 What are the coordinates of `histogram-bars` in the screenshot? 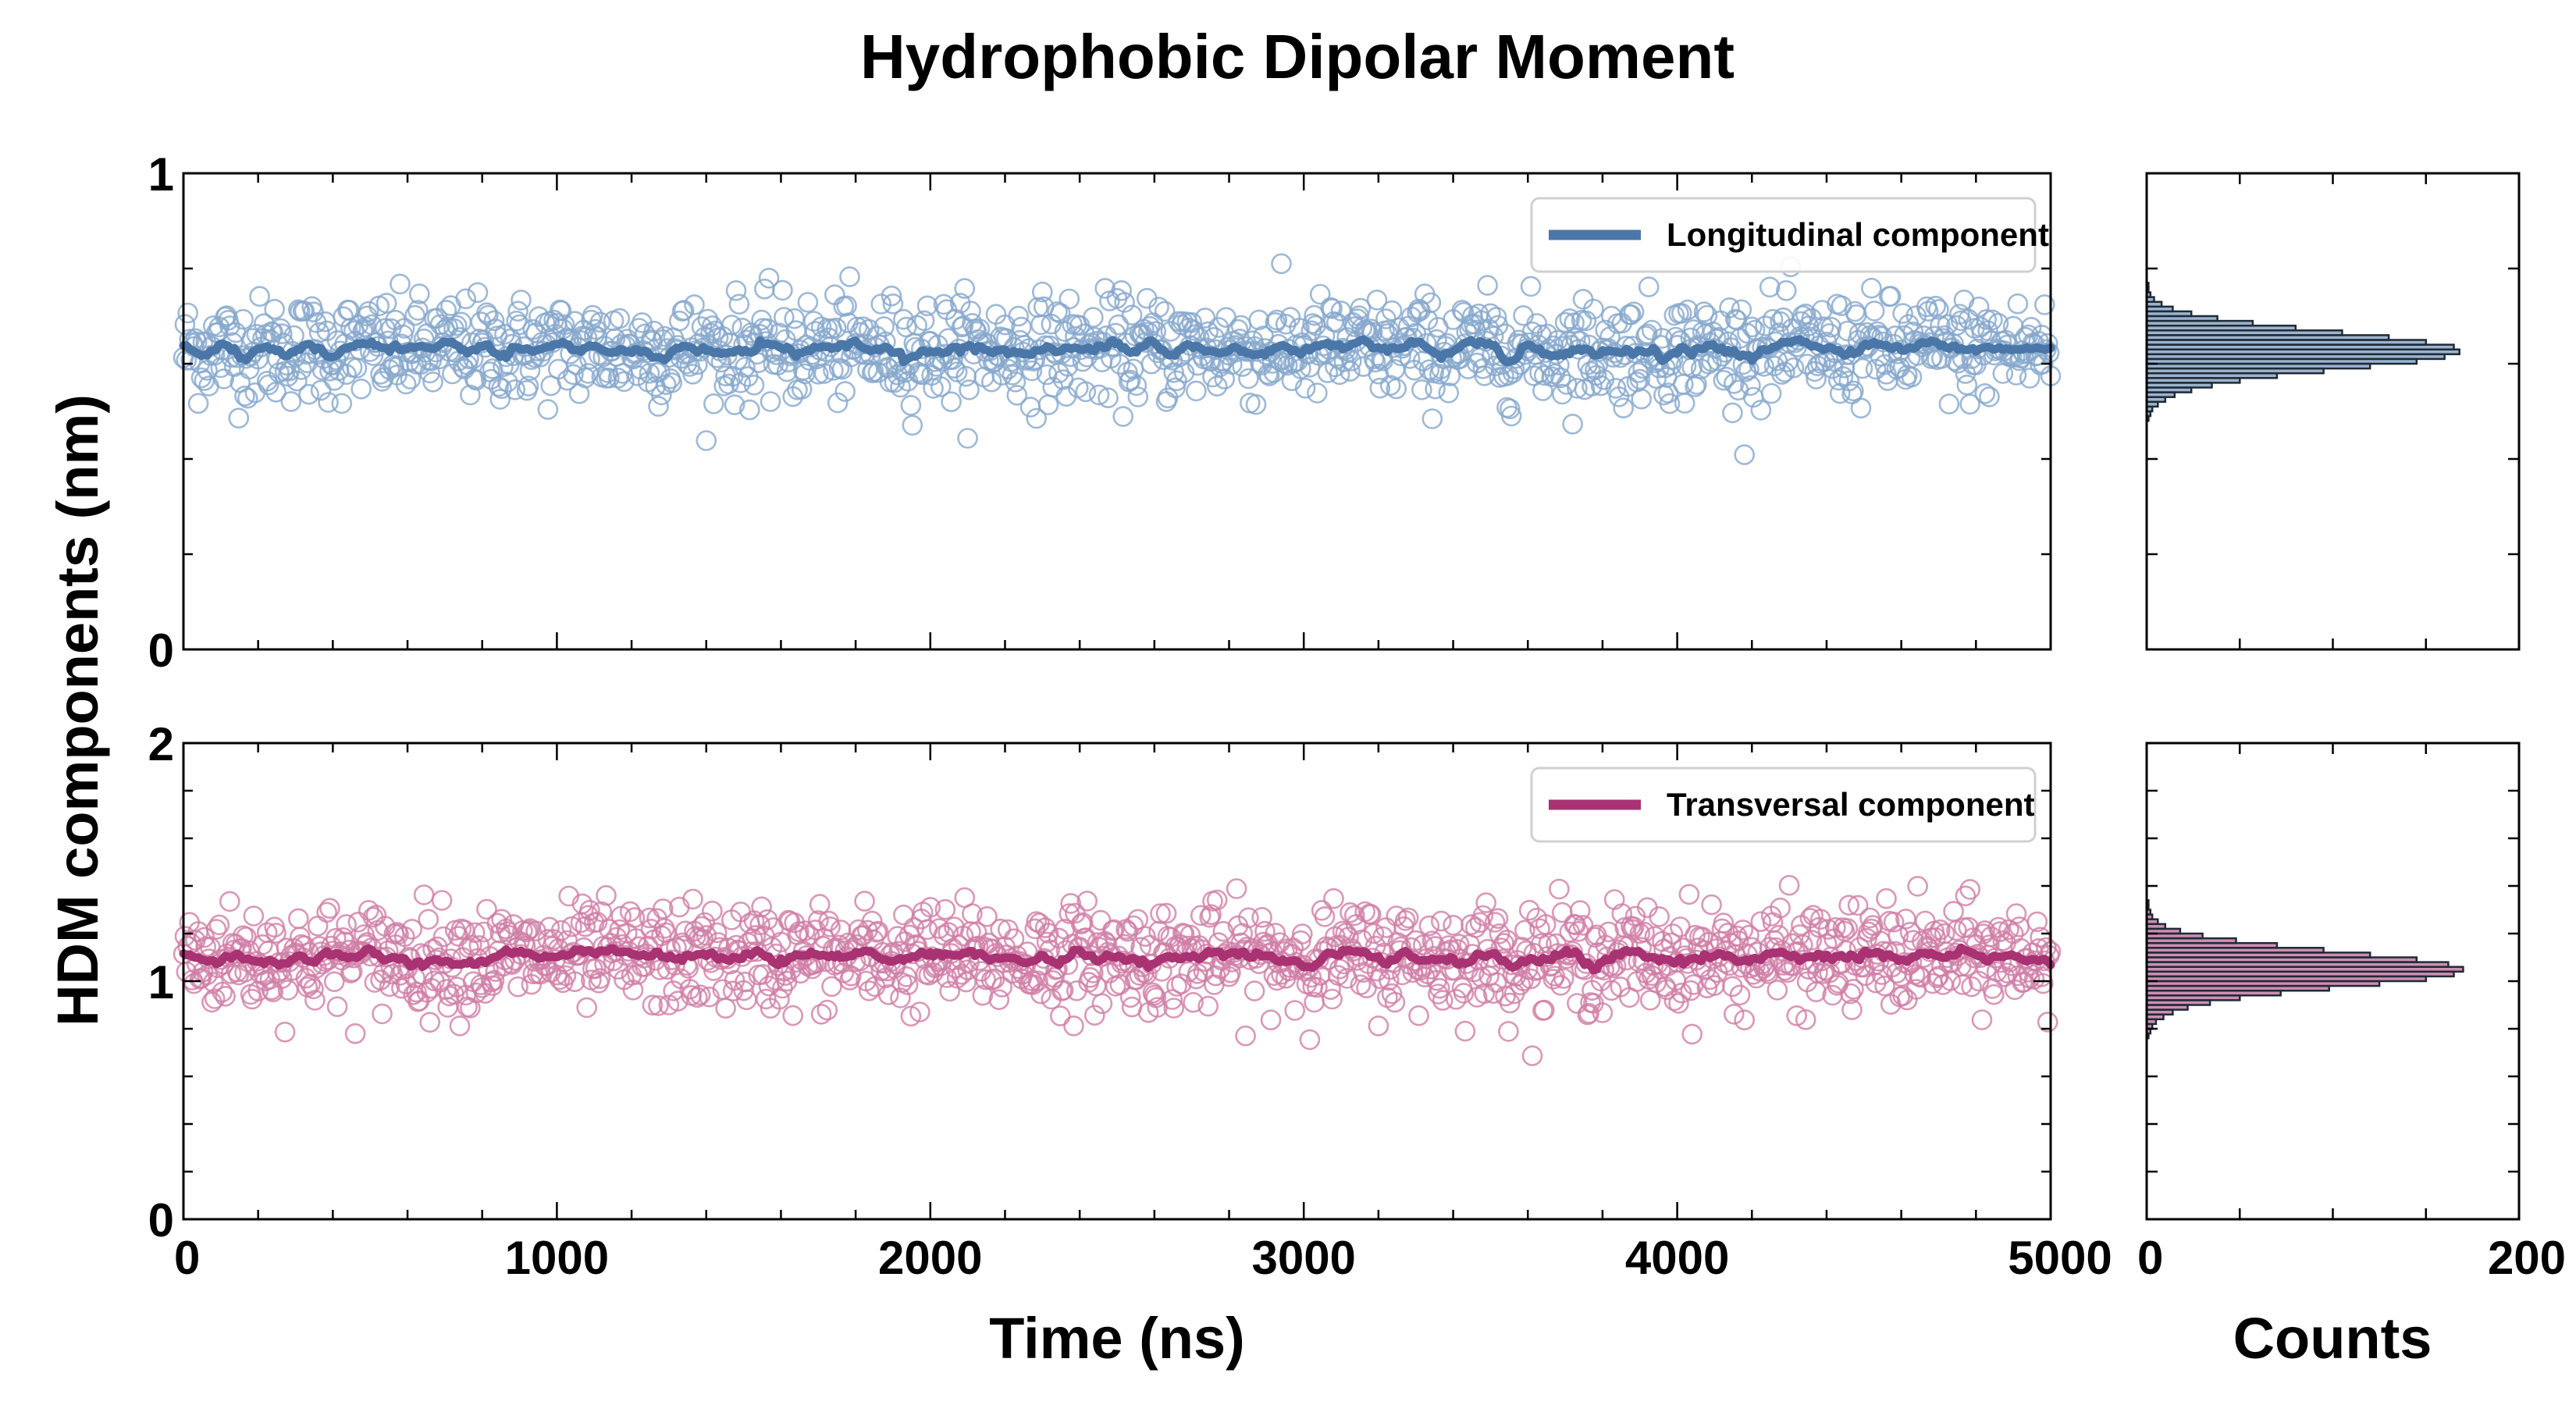 It's located at (2302, 352).